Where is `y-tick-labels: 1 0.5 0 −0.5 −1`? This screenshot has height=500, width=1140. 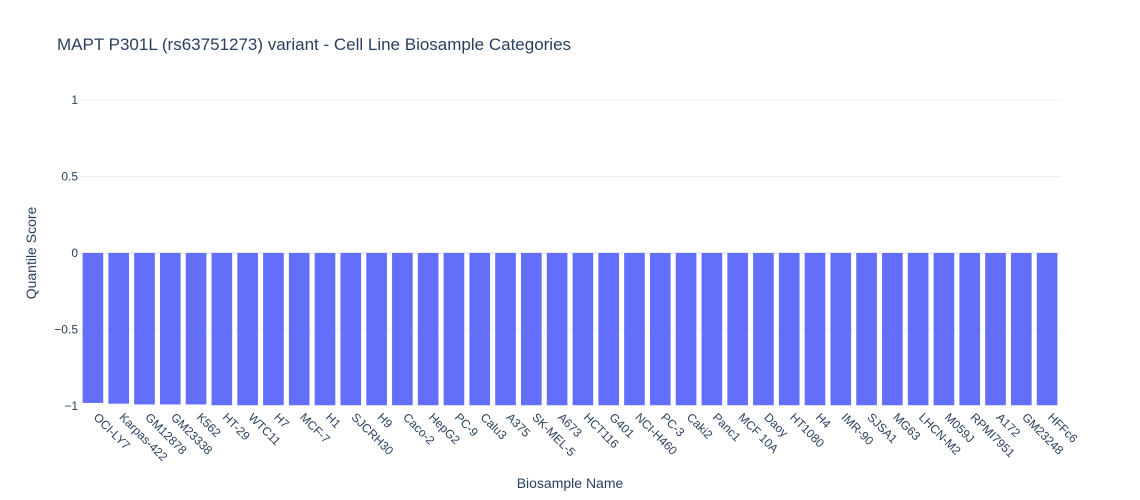
y-tick-labels: 1 0.5 0 −0.5 −1 is located at coordinates (66, 253).